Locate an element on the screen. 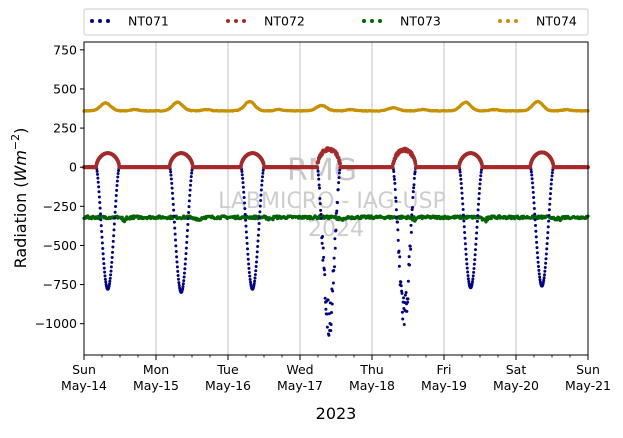 The image size is (623, 438). x-tick-label-day: Mon is located at coordinates (156, 369).